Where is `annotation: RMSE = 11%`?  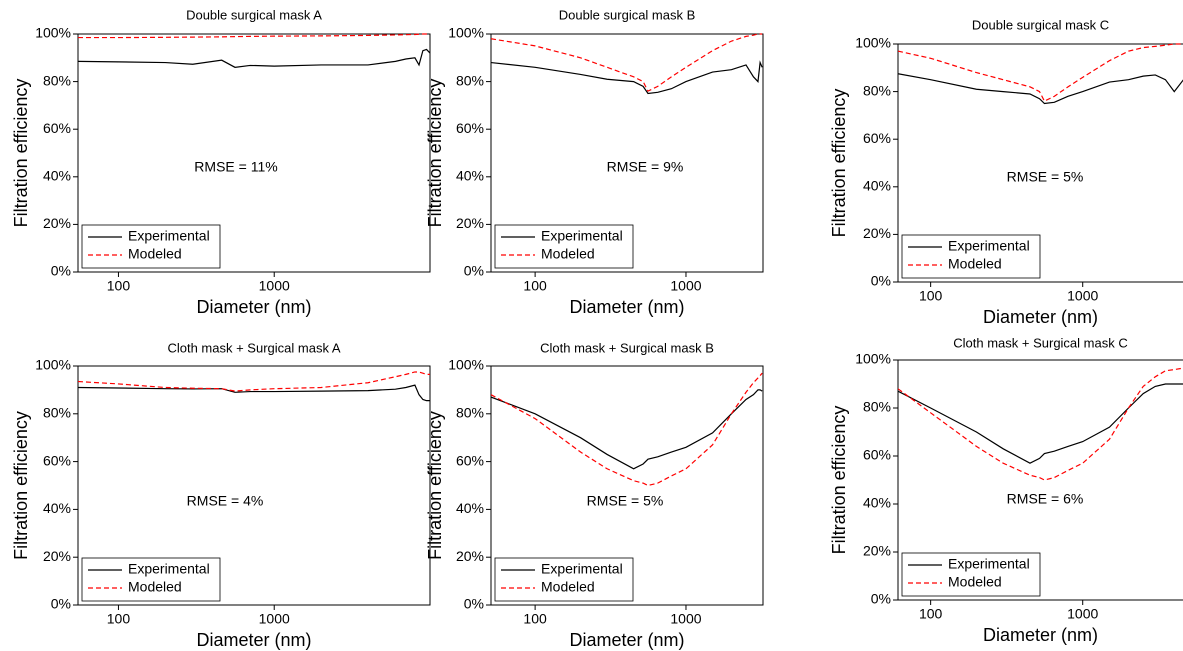
annotation: RMSE = 11% is located at coordinates (235, 167).